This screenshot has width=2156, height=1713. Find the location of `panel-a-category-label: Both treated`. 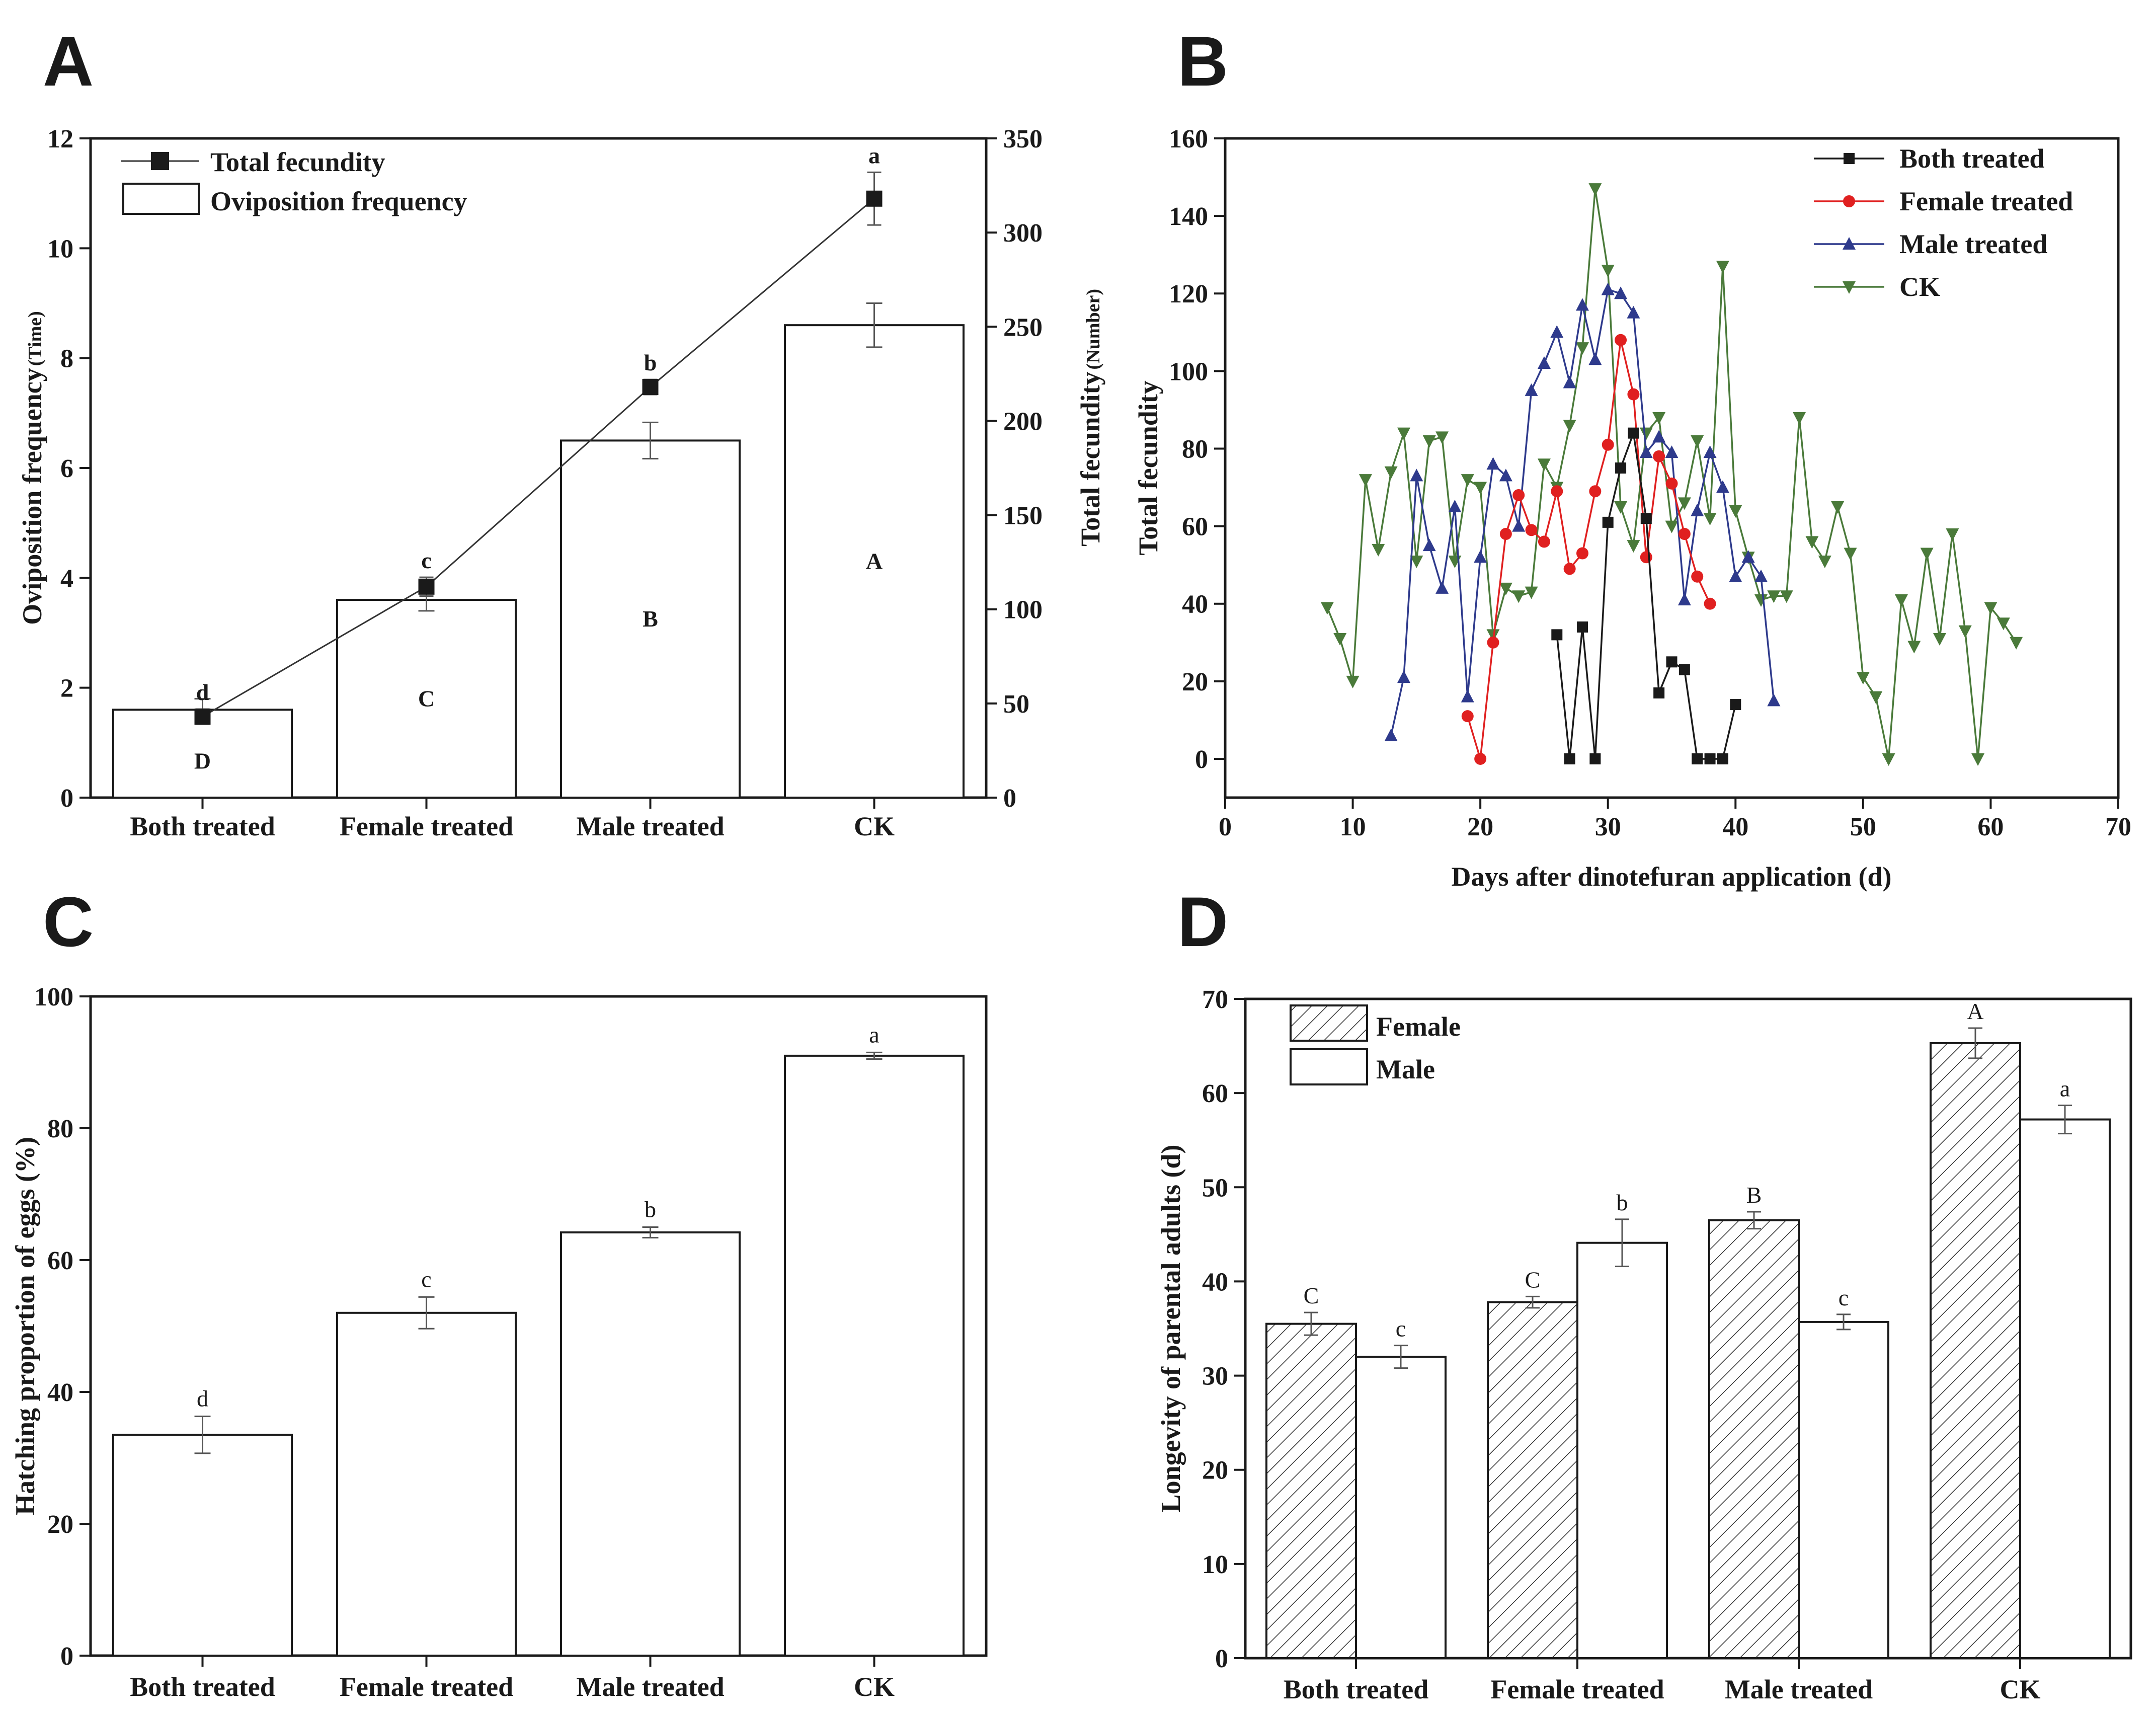

panel-a-category-label: Both treated is located at coordinates (202, 826).